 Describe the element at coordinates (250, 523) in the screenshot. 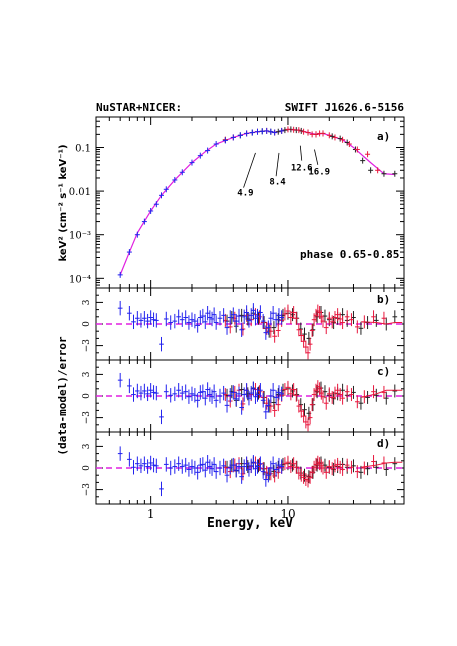

I see `x-axis-label: Energy, keV` at that location.